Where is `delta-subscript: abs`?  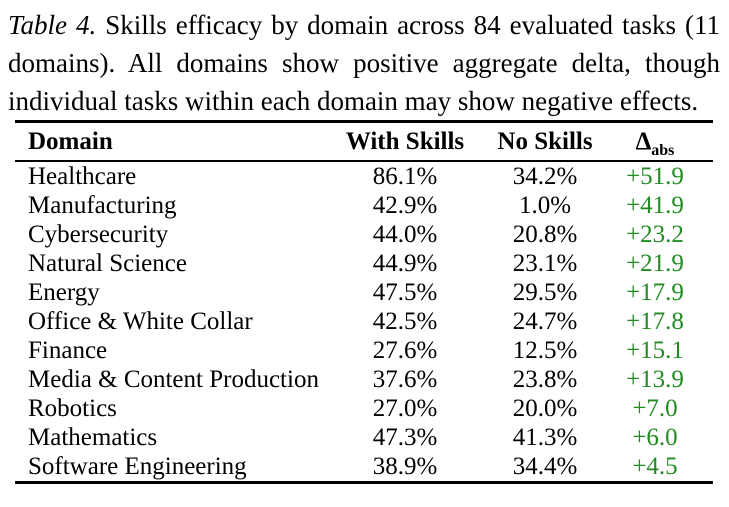
delta-subscript: abs is located at coordinates (663, 150).